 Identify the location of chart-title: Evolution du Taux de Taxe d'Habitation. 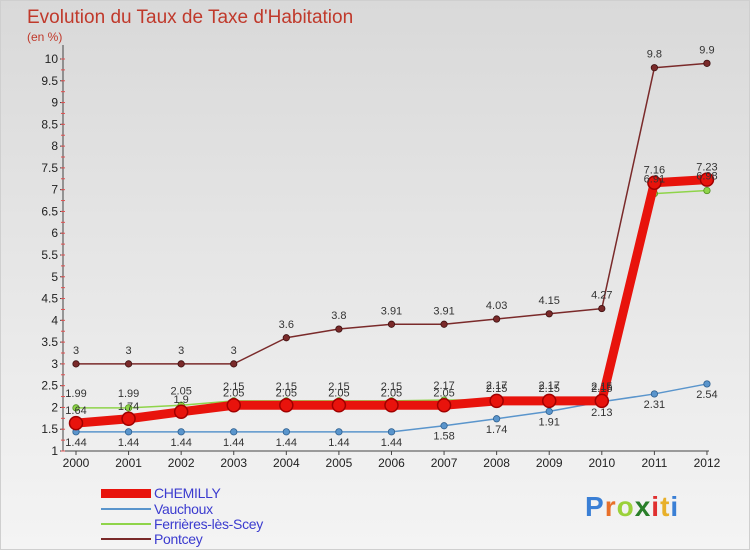
(190, 17).